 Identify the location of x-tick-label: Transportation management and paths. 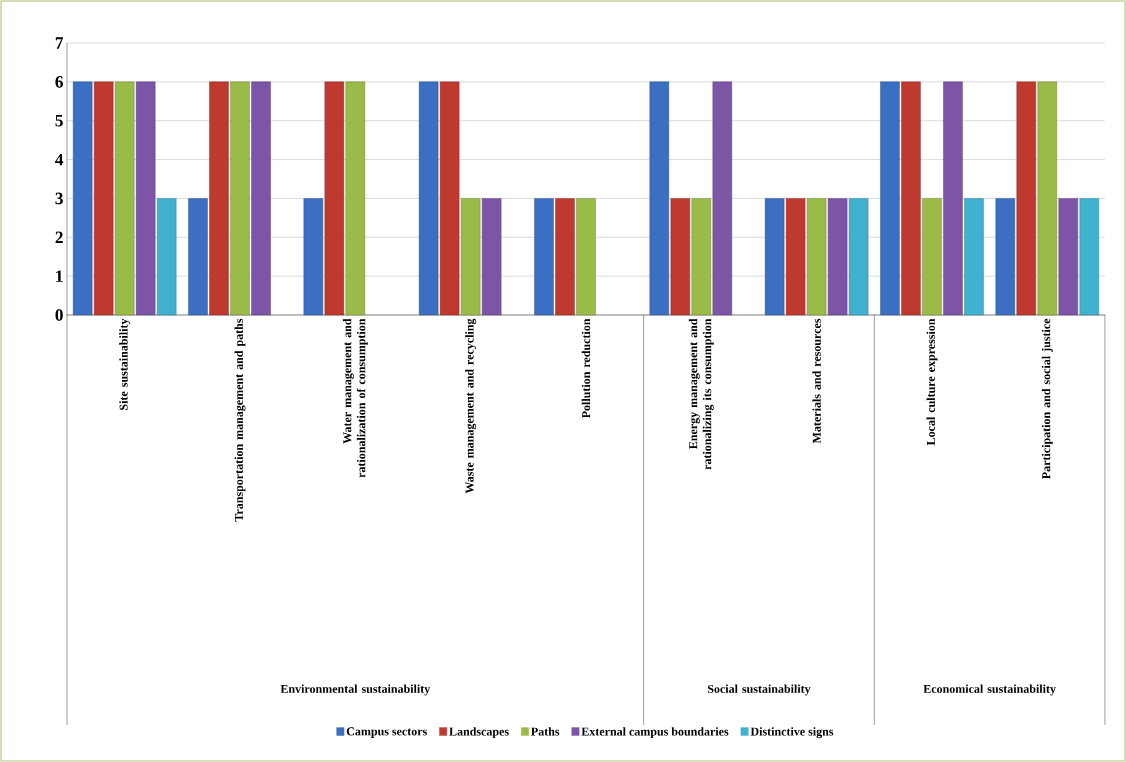
(240, 420).